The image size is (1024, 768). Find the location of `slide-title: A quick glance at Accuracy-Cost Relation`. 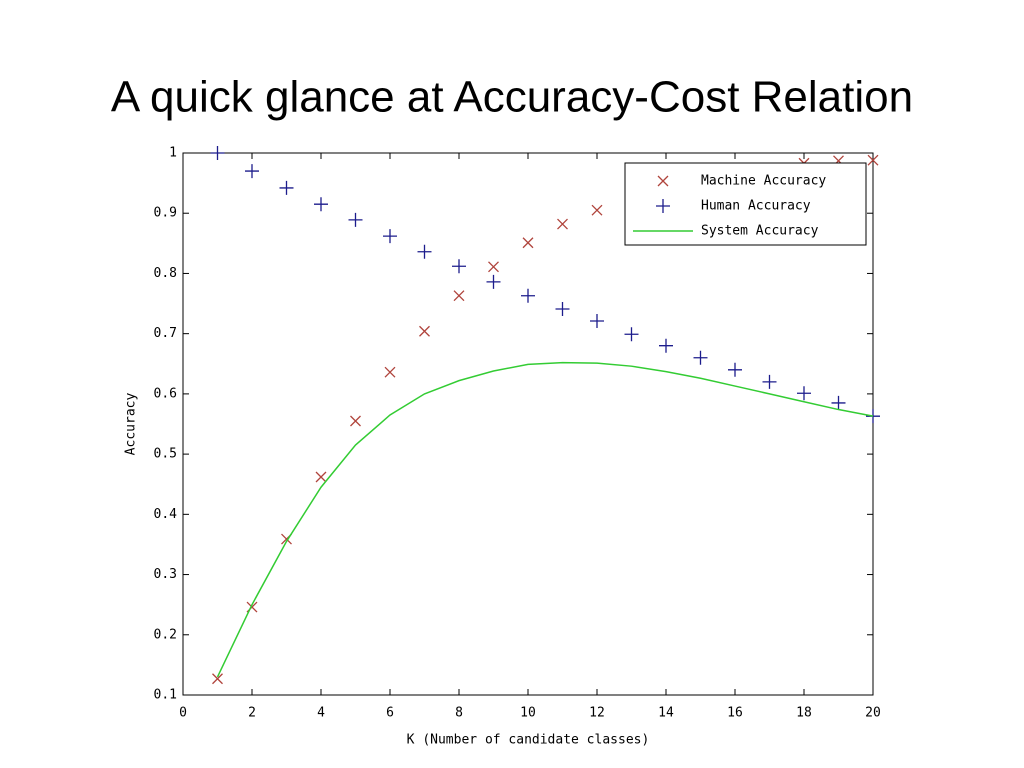

slide-title: A quick glance at Accuracy-Cost Relation is located at coordinates (512, 97).